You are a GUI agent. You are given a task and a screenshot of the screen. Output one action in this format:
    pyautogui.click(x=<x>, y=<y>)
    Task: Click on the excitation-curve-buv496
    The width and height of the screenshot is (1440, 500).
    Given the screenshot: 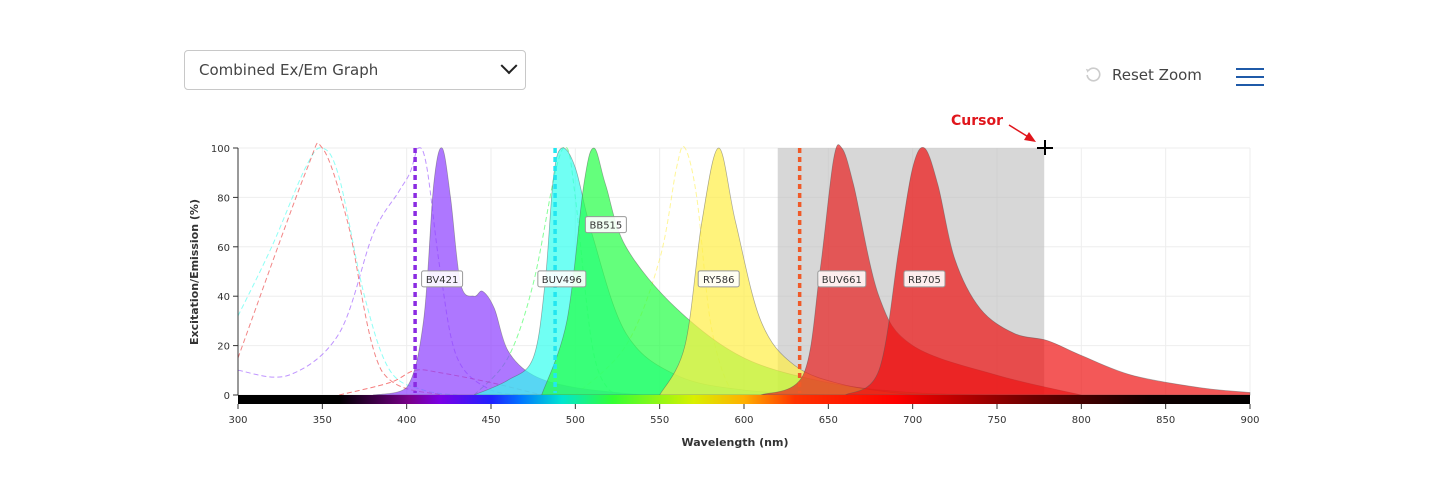 What is the action you would take?
    pyautogui.click(x=347, y=271)
    